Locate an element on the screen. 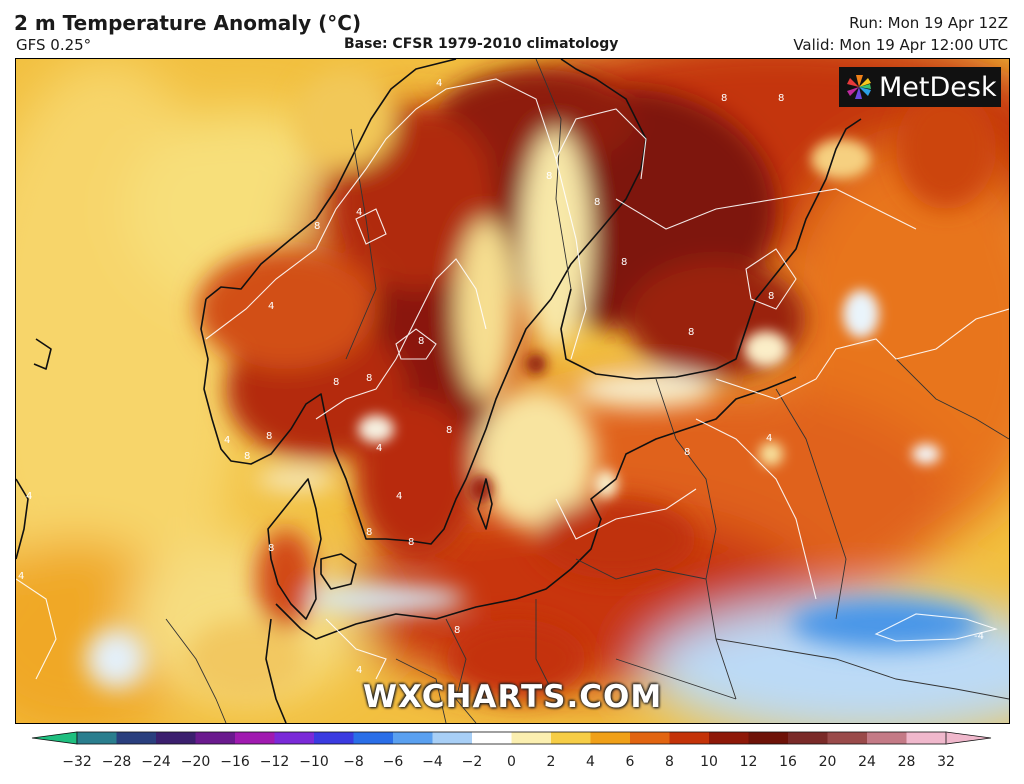  colorbar-tick-label: 20 is located at coordinates (828, 762).